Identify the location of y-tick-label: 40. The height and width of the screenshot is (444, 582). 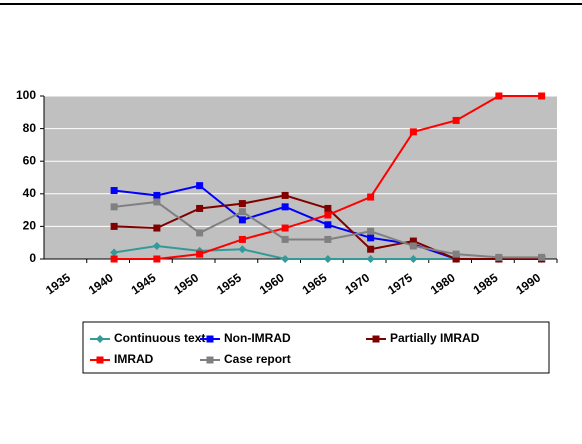
(30, 193).